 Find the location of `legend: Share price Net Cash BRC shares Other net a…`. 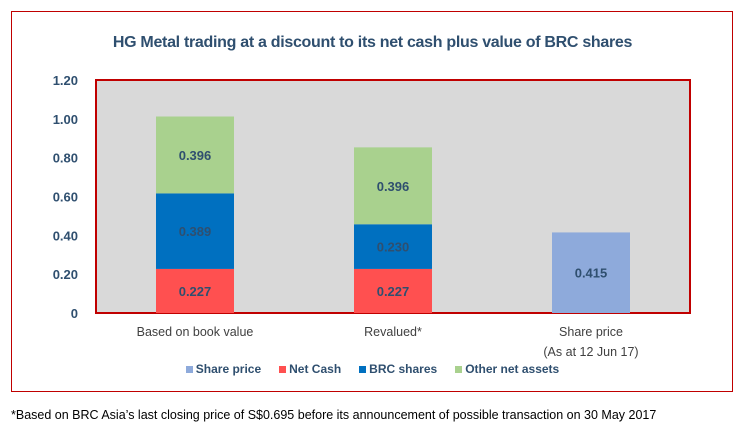

legend: Share price Net Cash BRC shares Other net a… is located at coordinates (372, 369).